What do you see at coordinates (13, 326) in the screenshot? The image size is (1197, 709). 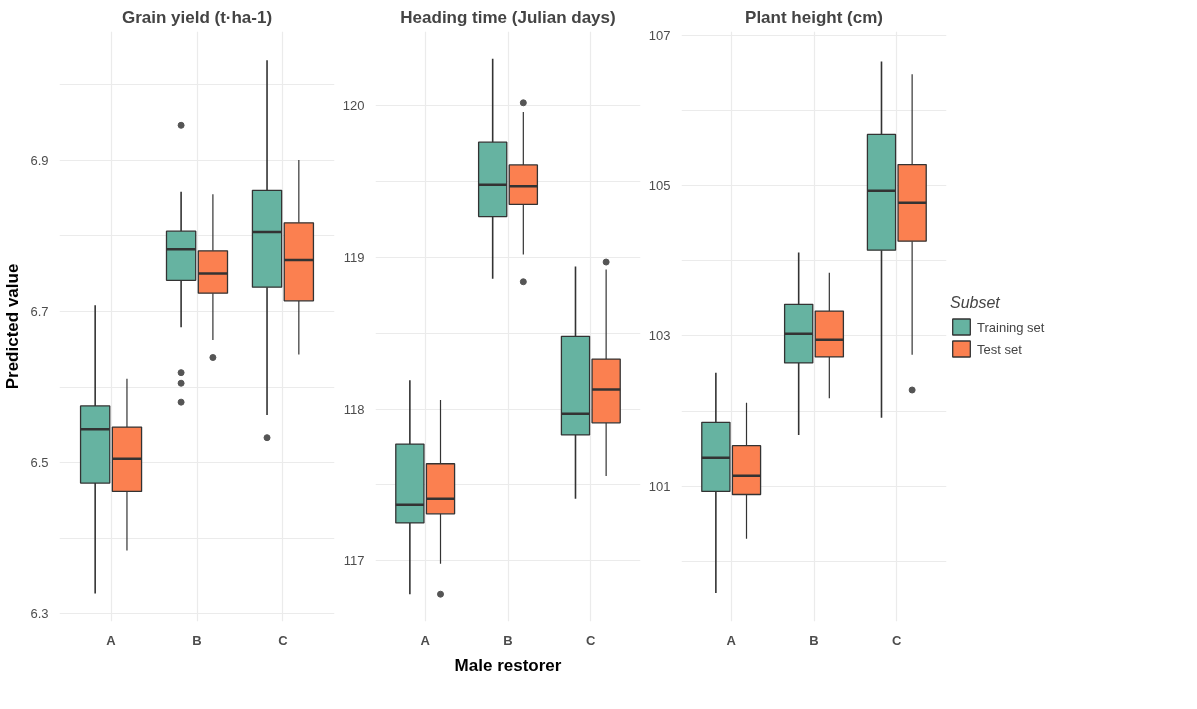 I see `y-axis-title: Predicted value` at bounding box center [13, 326].